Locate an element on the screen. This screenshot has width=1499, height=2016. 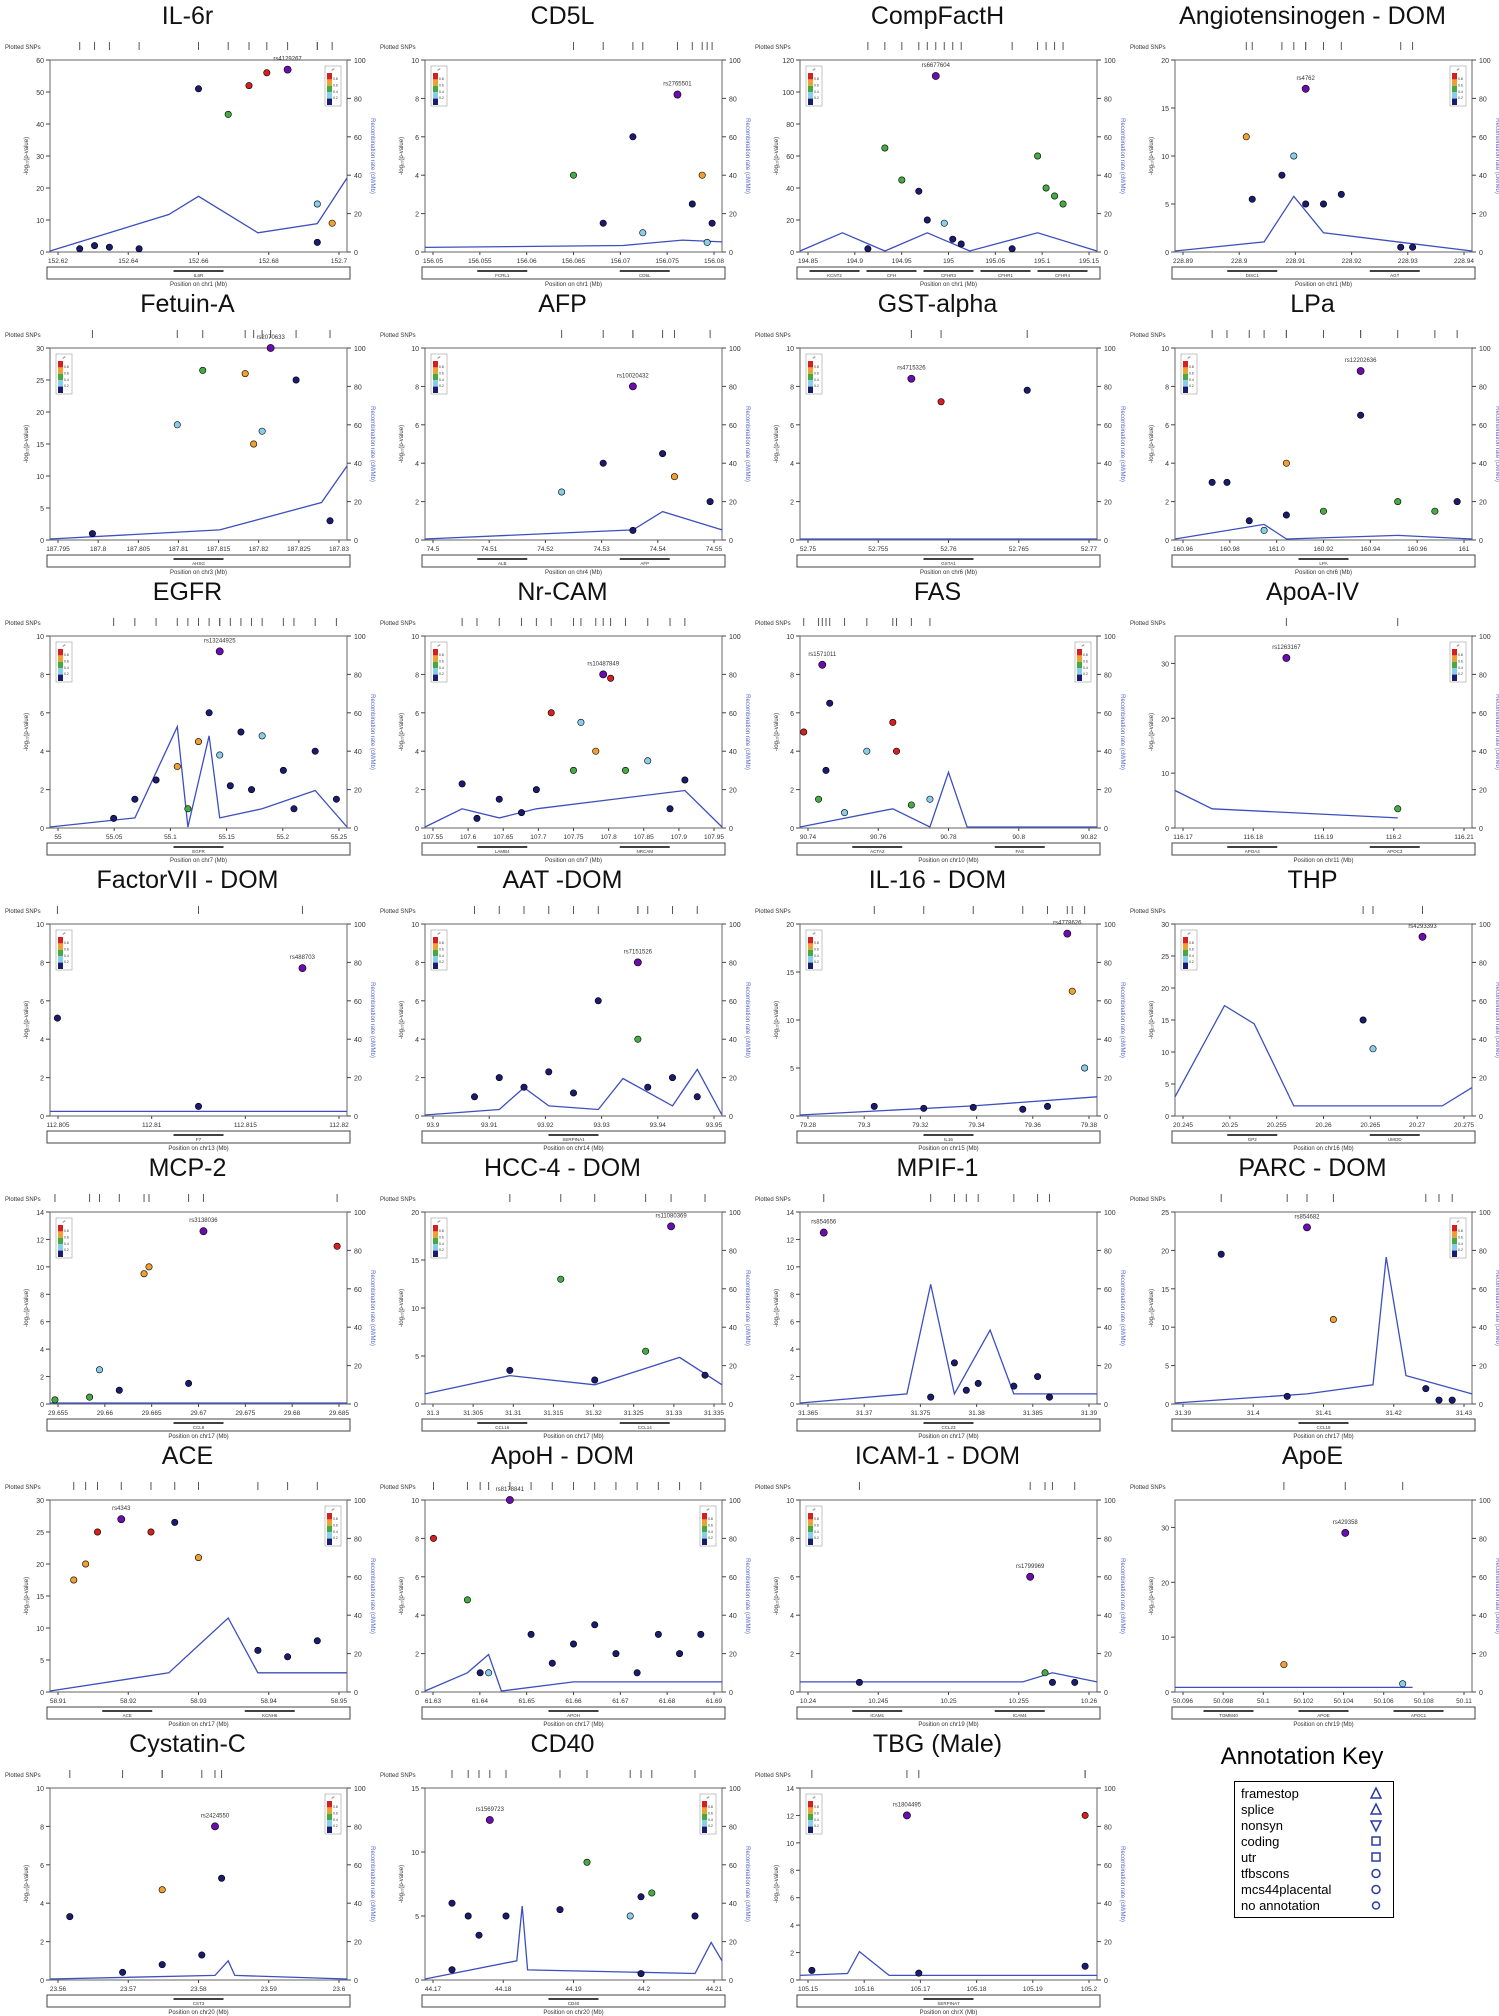
y-tick-label: 15 is located at coordinates (790, 973).